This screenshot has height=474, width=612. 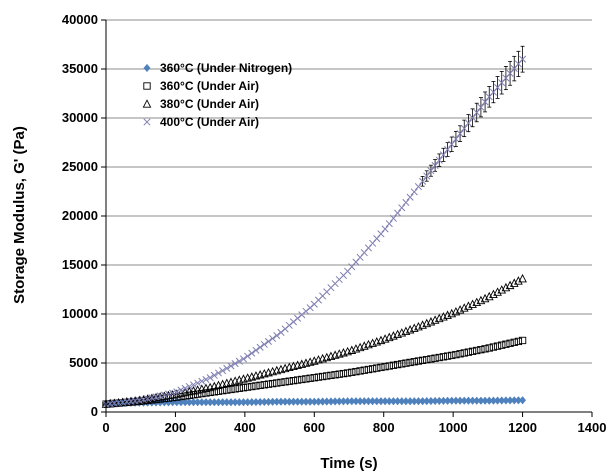 What do you see at coordinates (80, 215) in the screenshot?
I see `y-tick-label: 20000` at bounding box center [80, 215].